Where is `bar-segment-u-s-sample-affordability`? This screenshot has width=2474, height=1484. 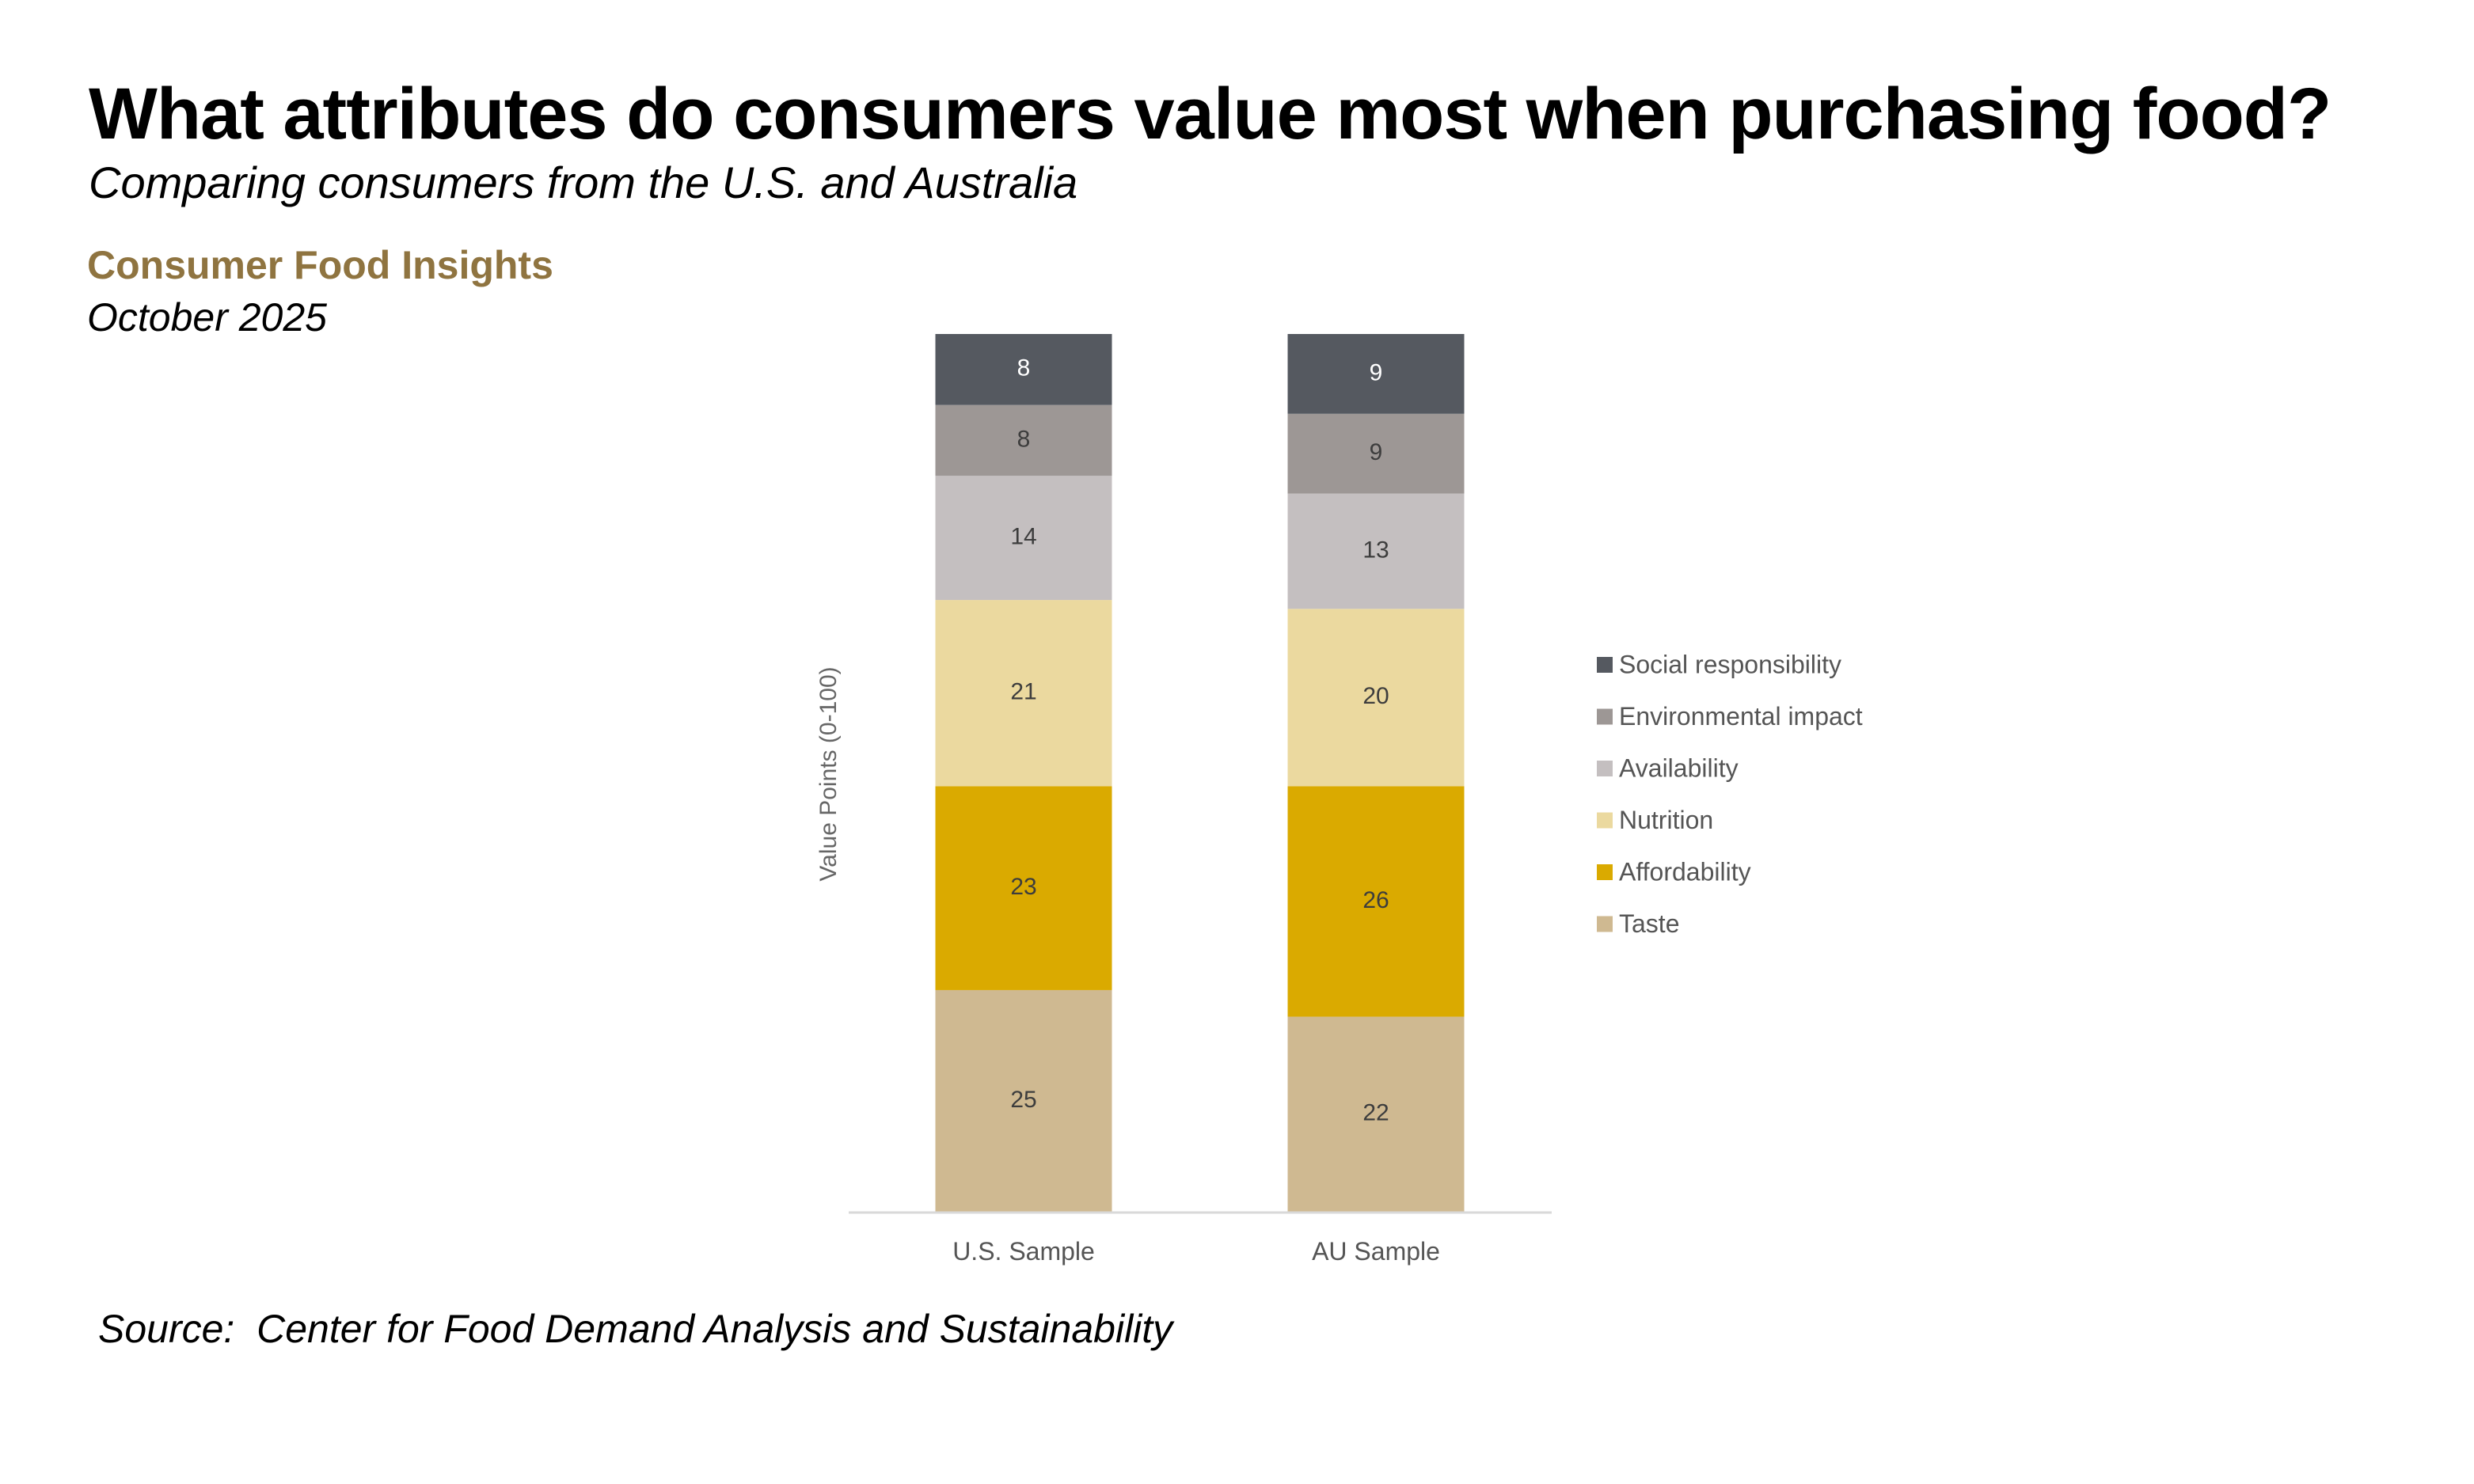
bar-segment-u-s-sample-affordability is located at coordinates (1023, 888).